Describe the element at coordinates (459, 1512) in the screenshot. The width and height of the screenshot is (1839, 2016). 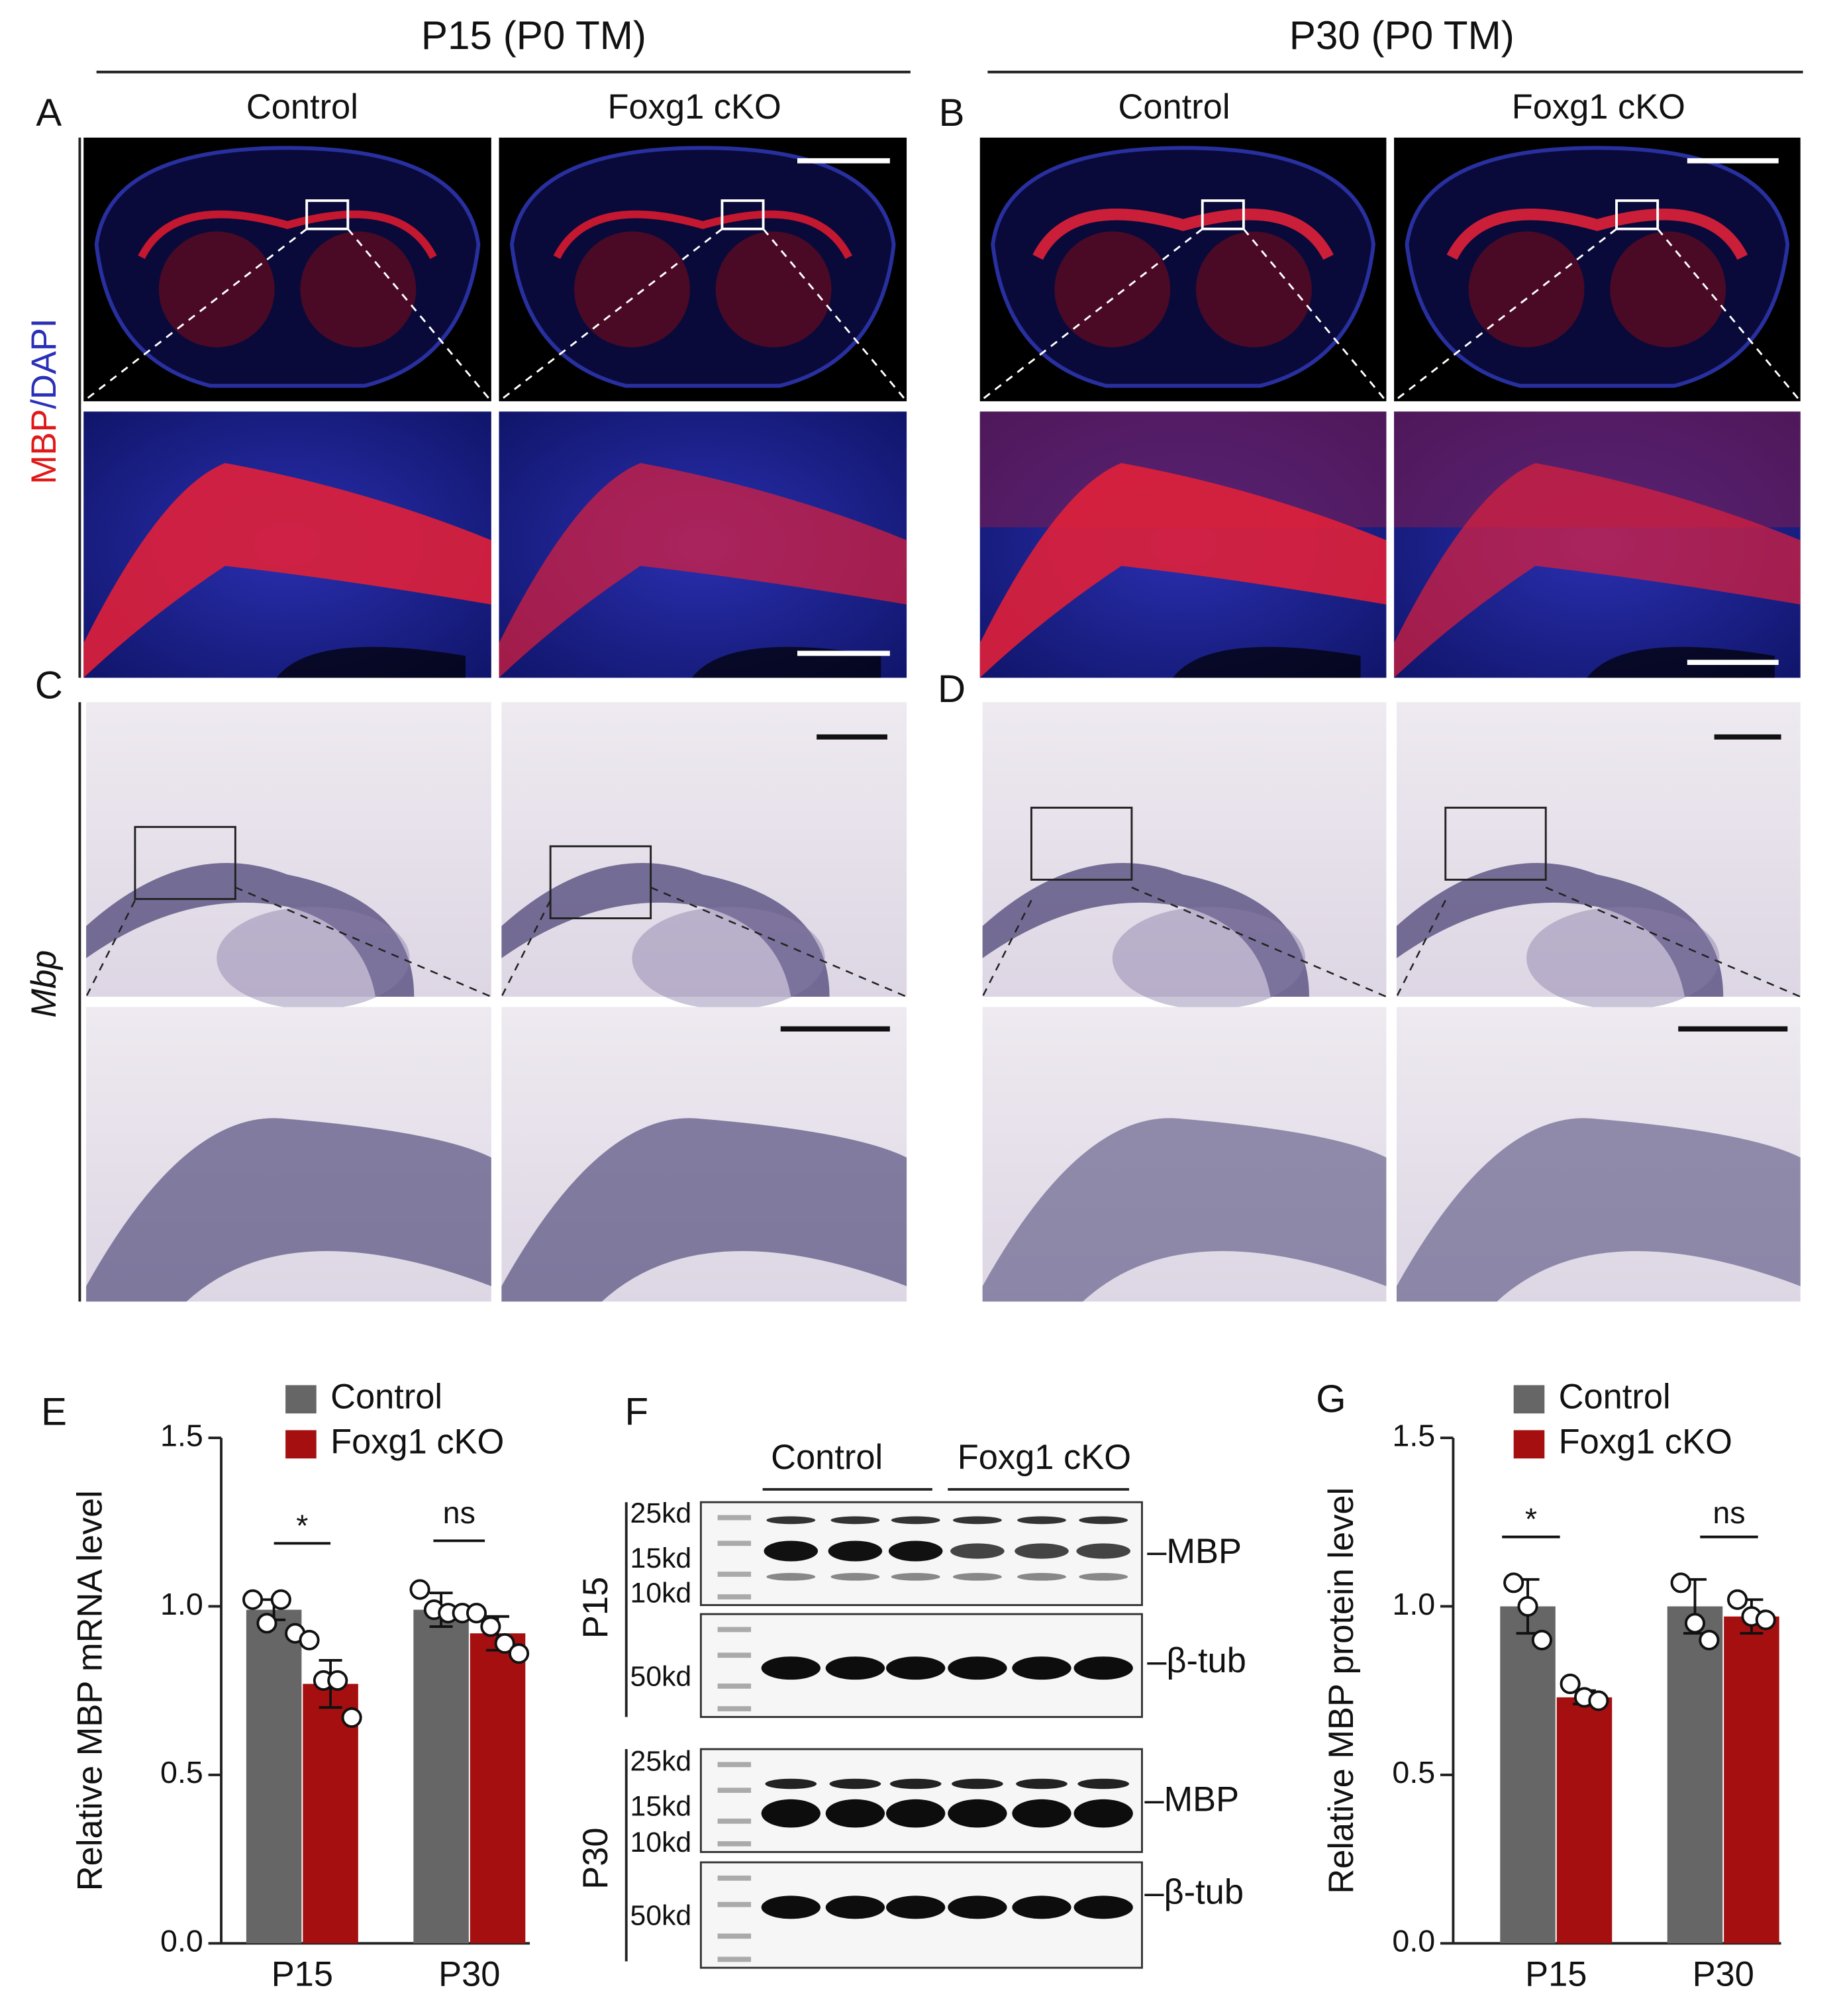
I see `significance-label: ns` at that location.